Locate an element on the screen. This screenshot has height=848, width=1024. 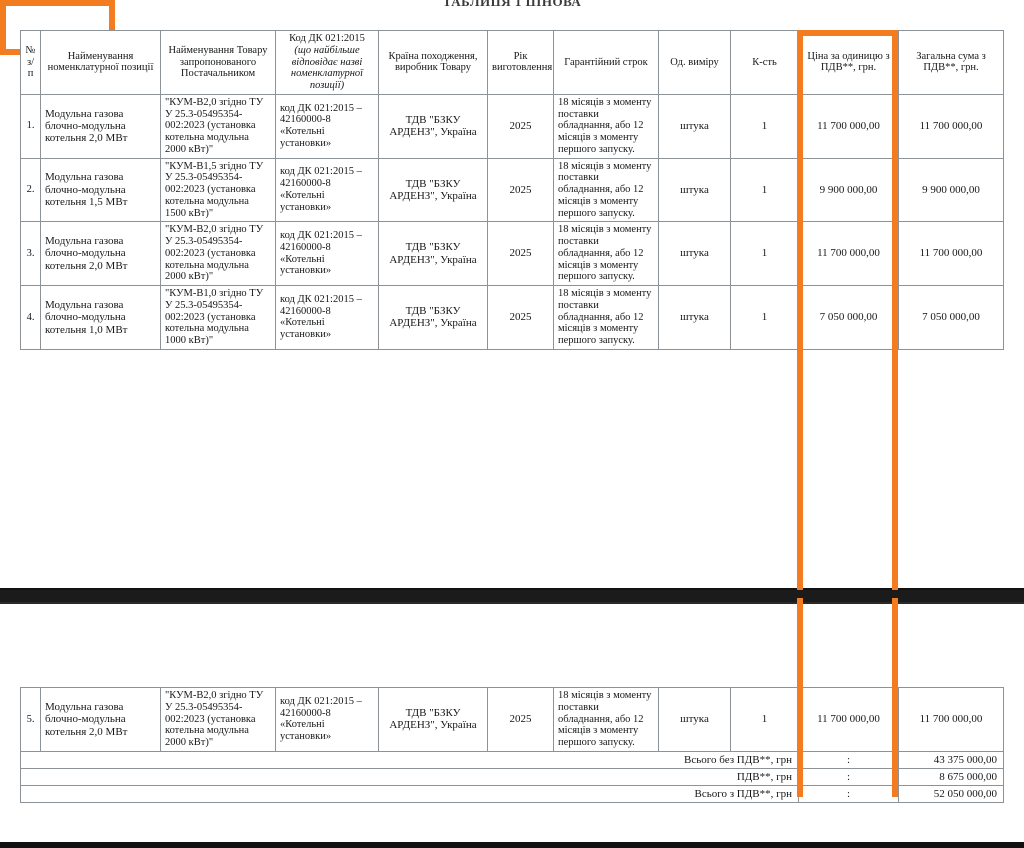
header-total-sum: Загальна сума з ПДВ**, грн. is located at coordinates (951, 62).